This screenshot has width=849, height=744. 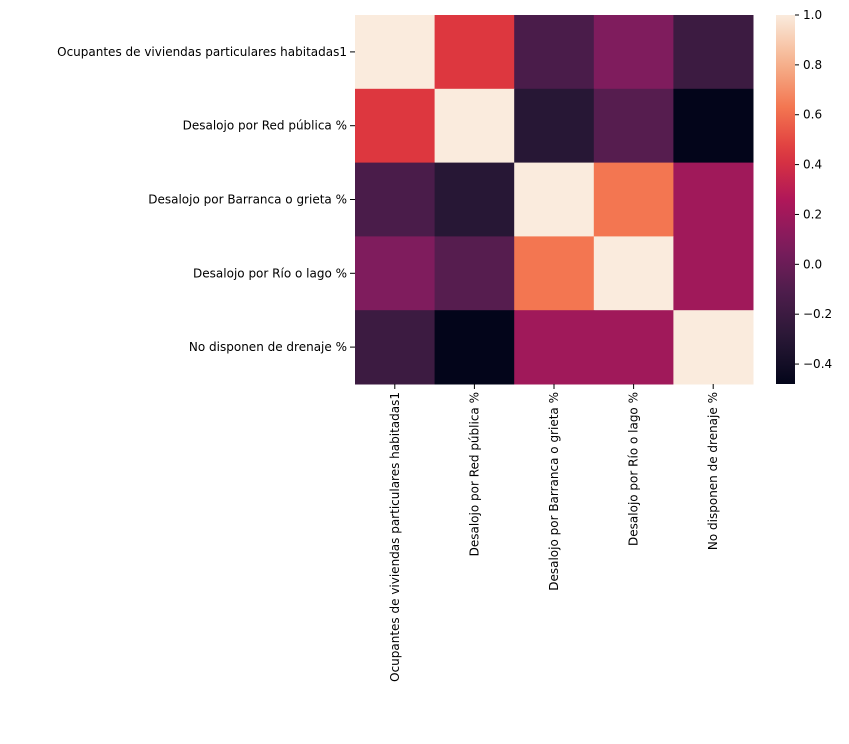 What do you see at coordinates (804, 196) in the screenshot?
I see `colorbar: −0.4 −0.2 0.0 0.2 0.4 0.6 0.8 1.0` at bounding box center [804, 196].